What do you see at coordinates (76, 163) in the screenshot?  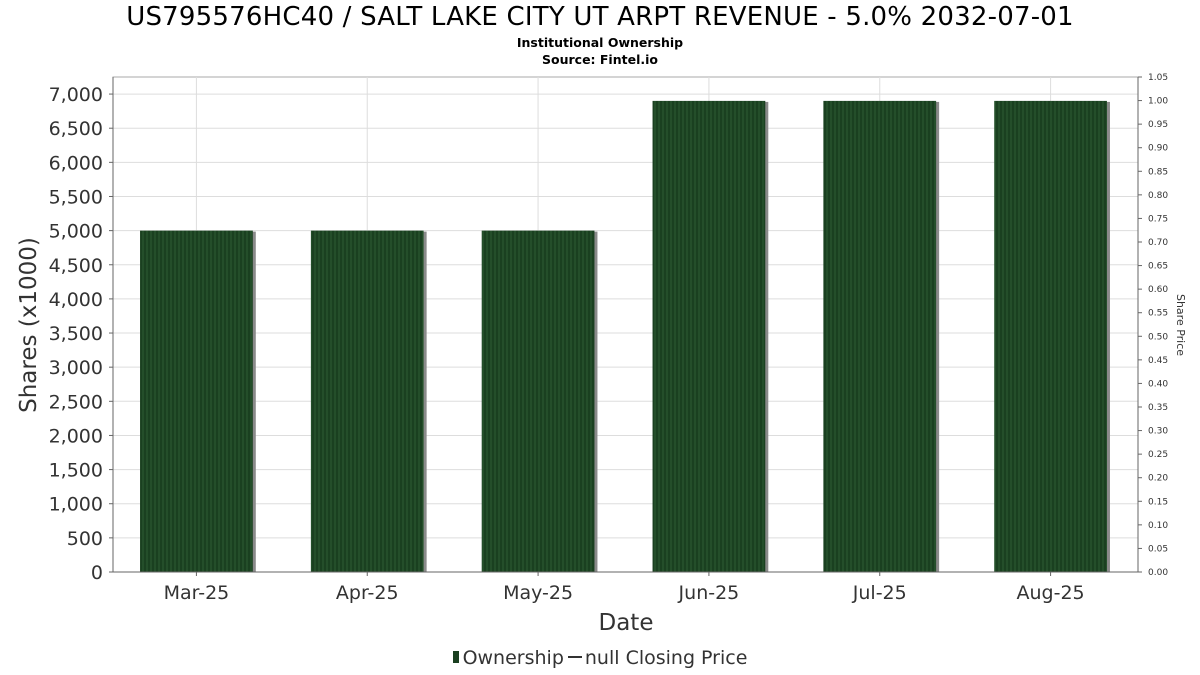 I see `y-tick-label: 6,000` at bounding box center [76, 163].